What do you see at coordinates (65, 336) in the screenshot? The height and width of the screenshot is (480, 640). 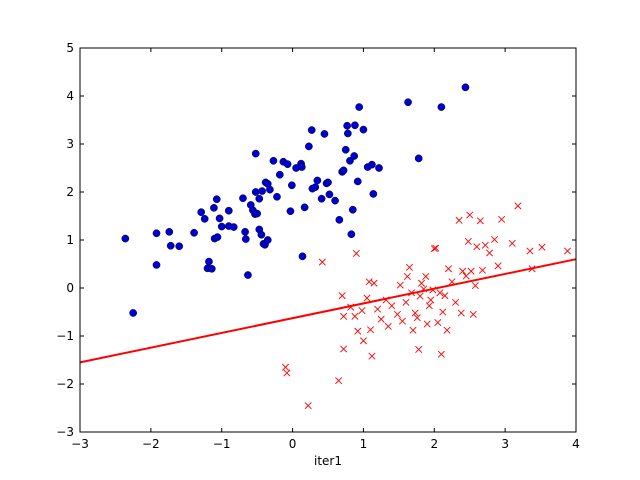 I see `y-tick-label: −1` at bounding box center [65, 336].